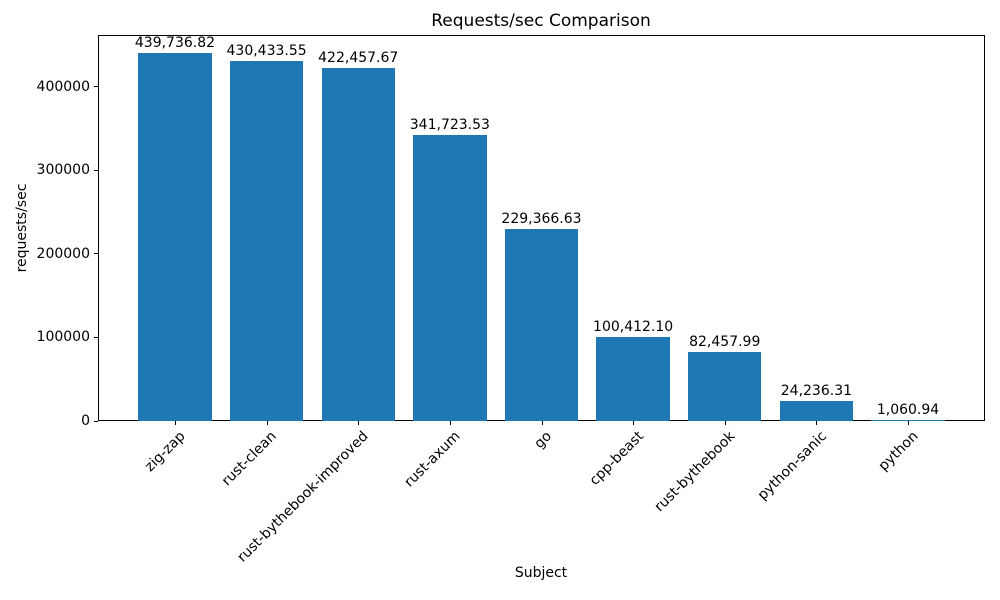 The height and width of the screenshot is (600, 1000). Describe the element at coordinates (908, 410) in the screenshot. I see `bar-value-label: 1,060.94` at that location.